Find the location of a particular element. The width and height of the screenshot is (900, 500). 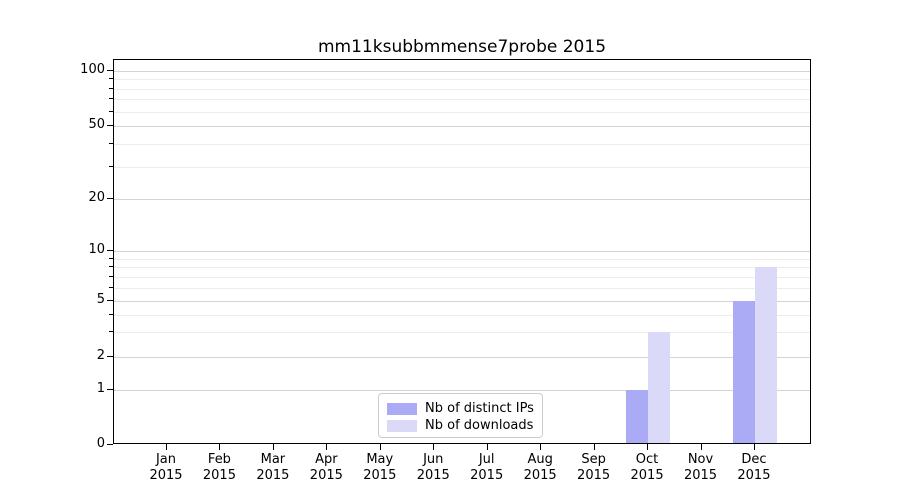

x-tick-label: Sep 2015 is located at coordinates (594, 468).